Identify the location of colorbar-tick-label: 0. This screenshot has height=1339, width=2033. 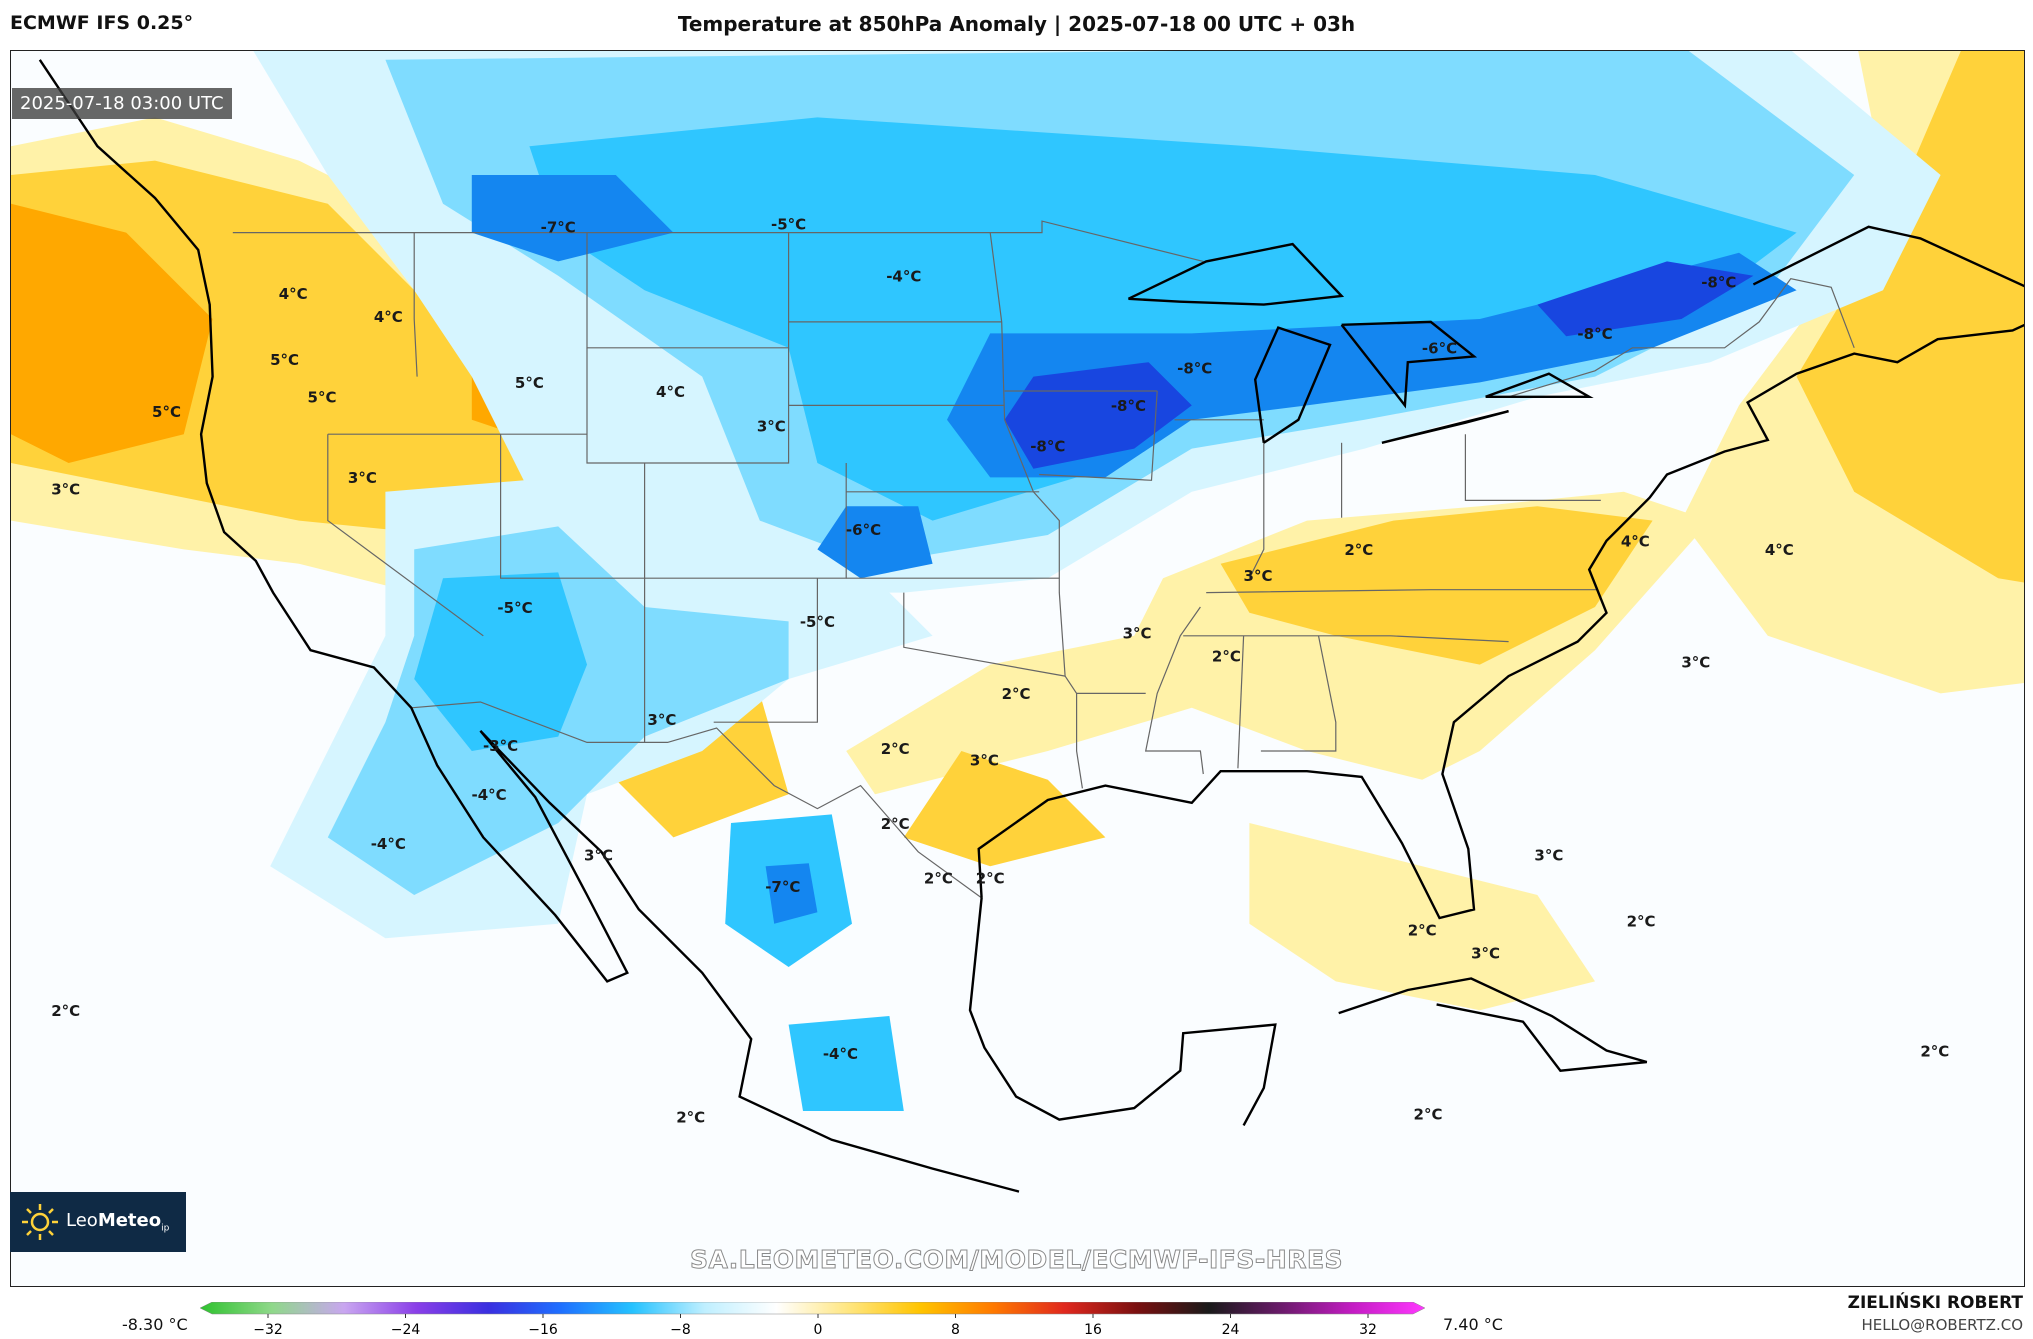
(818, 1330).